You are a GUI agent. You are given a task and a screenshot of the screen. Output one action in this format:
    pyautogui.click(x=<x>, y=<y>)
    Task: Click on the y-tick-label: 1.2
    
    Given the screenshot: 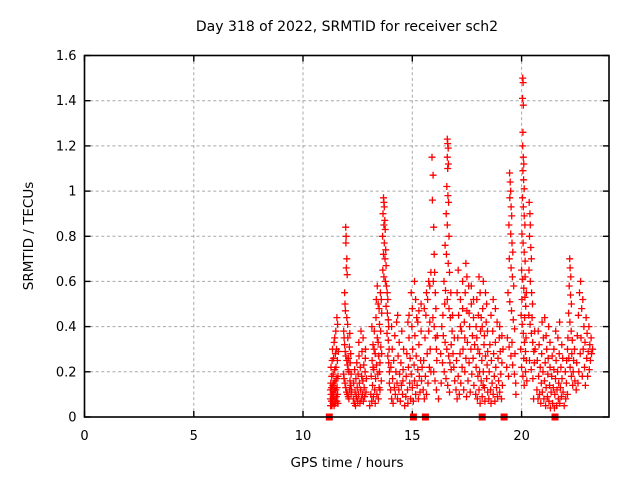 What is the action you would take?
    pyautogui.click(x=66, y=146)
    